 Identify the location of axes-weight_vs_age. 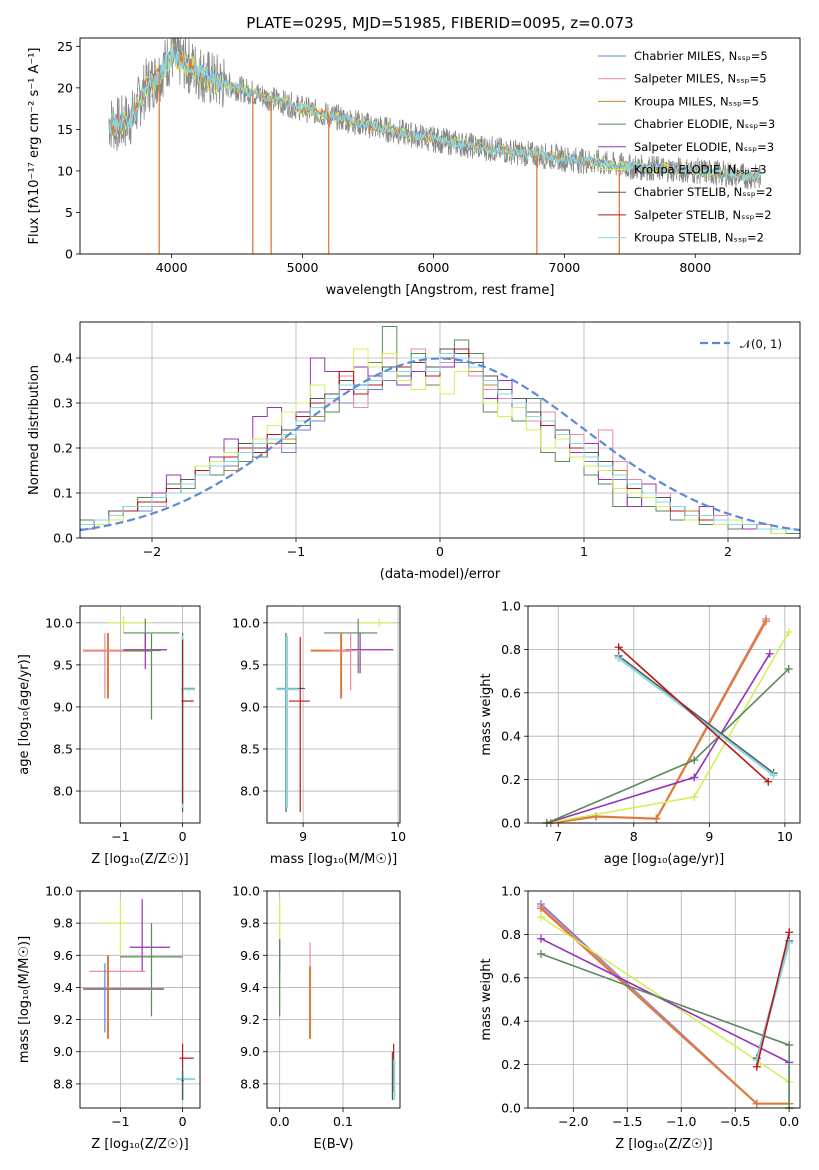
(662, 716).